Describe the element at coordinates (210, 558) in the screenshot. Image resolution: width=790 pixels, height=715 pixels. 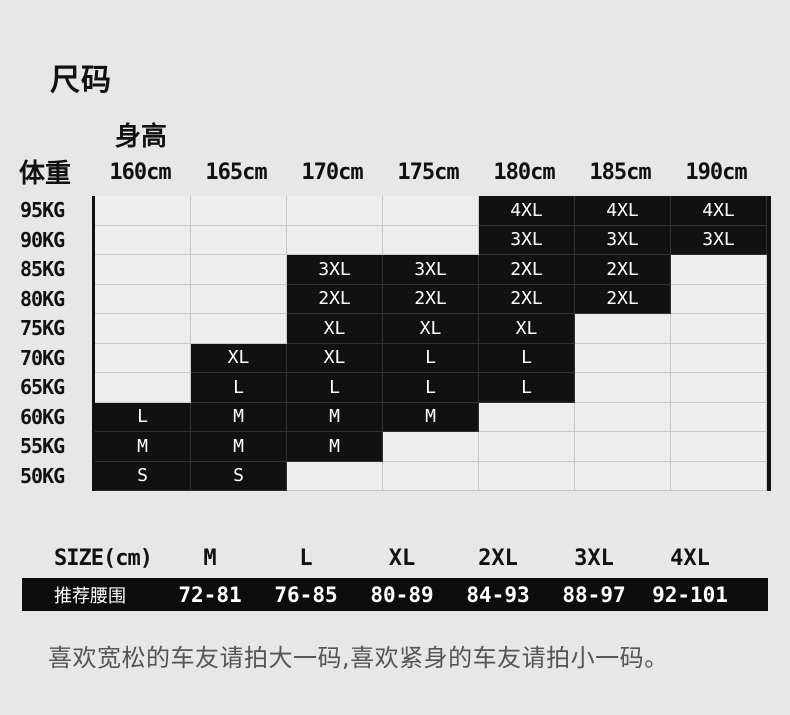
I see `size-cell: M` at that location.